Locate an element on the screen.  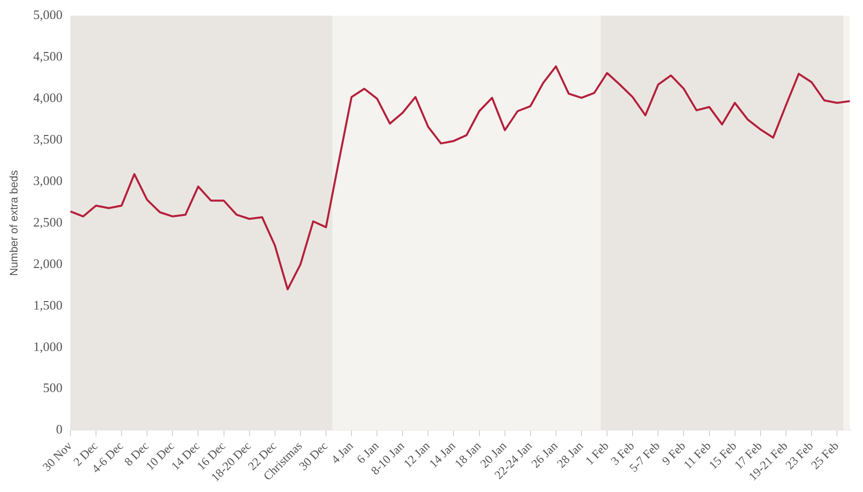
y-tick-label: 2,000 is located at coordinates (47, 263).